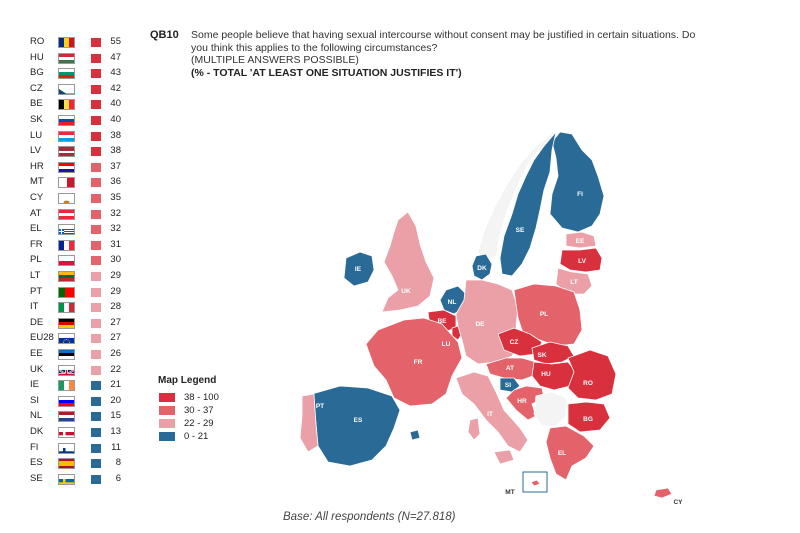 The width and height of the screenshot is (800, 533). What do you see at coordinates (36, 353) in the screenshot?
I see `country-code: EE` at bounding box center [36, 353].